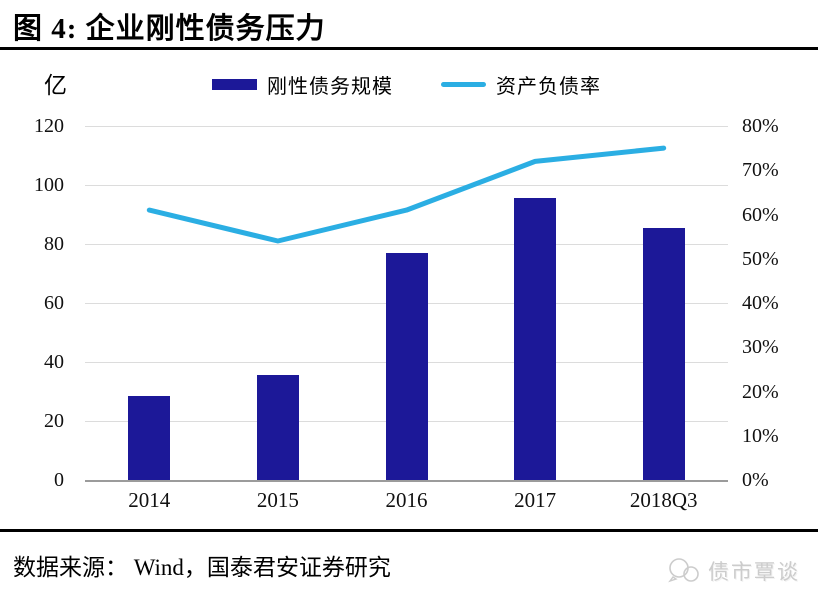  Describe the element at coordinates (663, 500) in the screenshot. I see `x-label-2018Q3: 2018Q3` at that location.